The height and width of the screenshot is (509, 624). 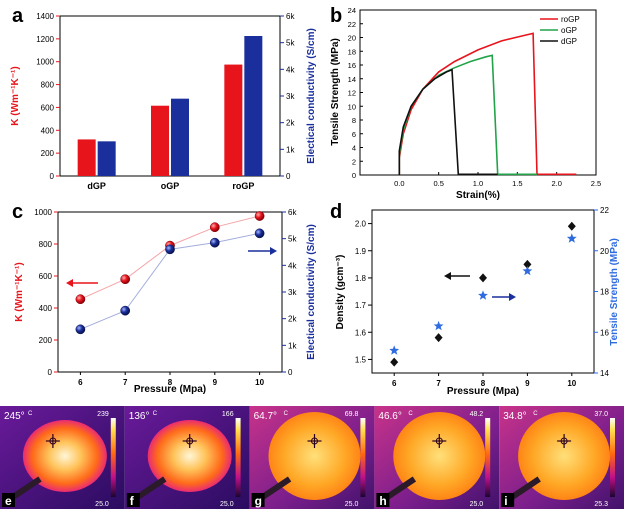 What do you see at coordinates (399, 183) in the screenshot?
I see `chart-b-xtick-label: 0.0` at bounding box center [399, 183].